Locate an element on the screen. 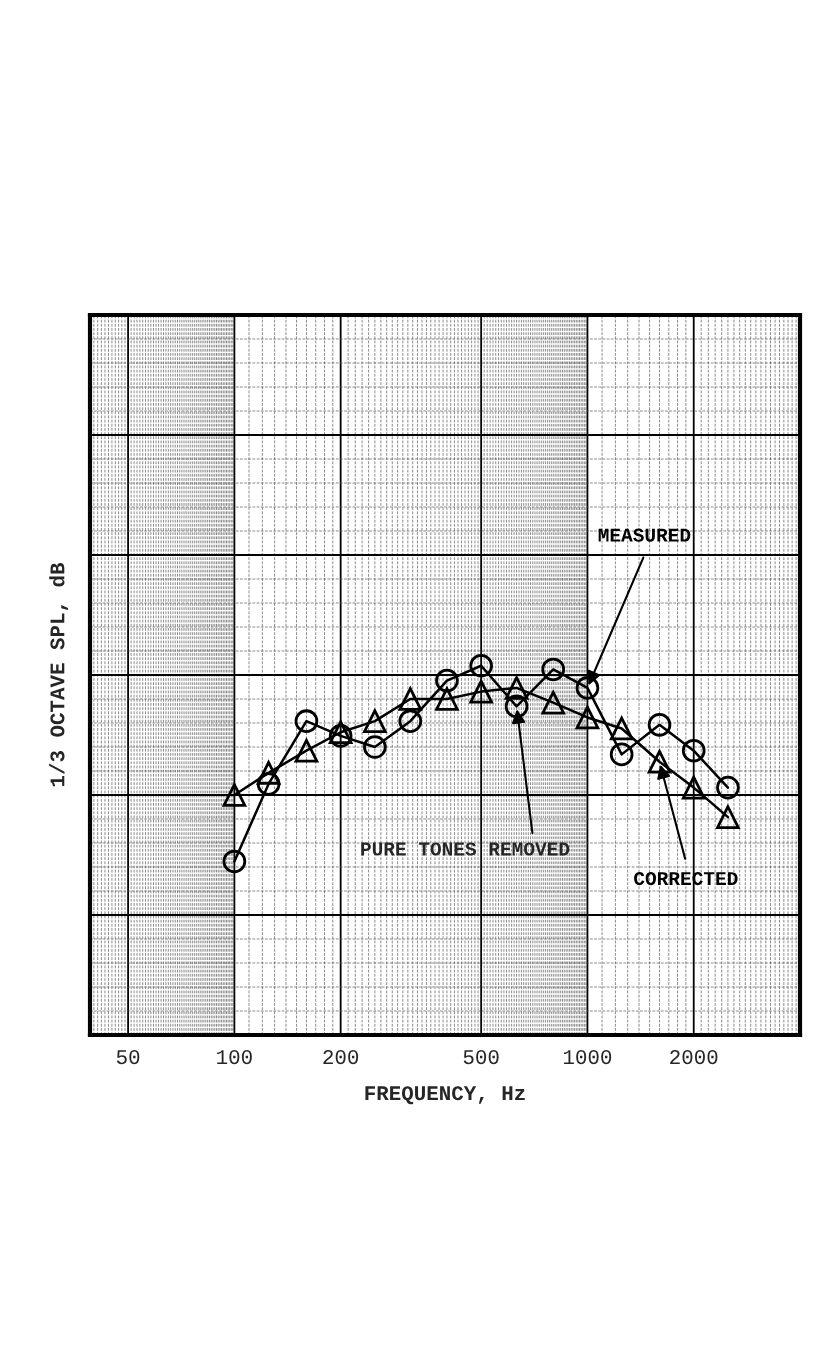  text: MEASURED is located at coordinates (644, 535).